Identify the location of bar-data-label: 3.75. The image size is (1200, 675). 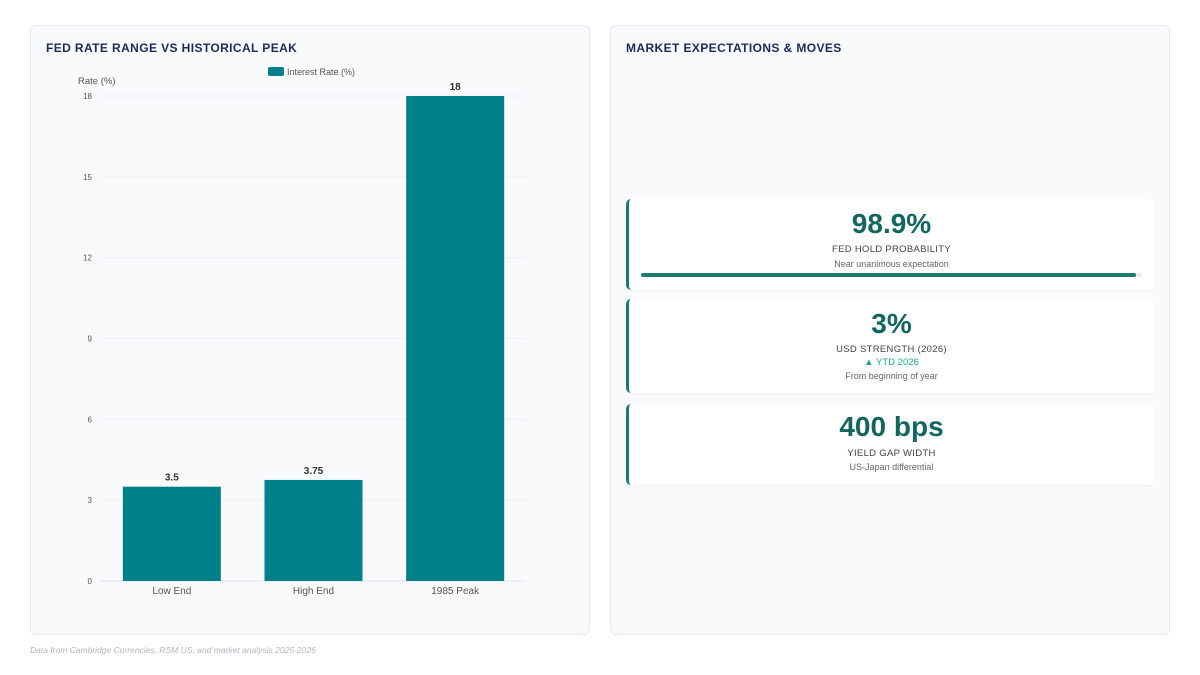
(314, 471).